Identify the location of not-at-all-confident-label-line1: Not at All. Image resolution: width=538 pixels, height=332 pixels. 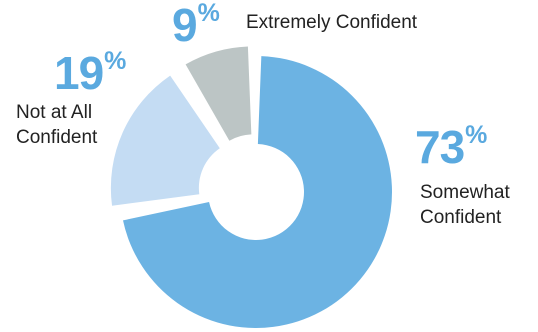
(54, 112).